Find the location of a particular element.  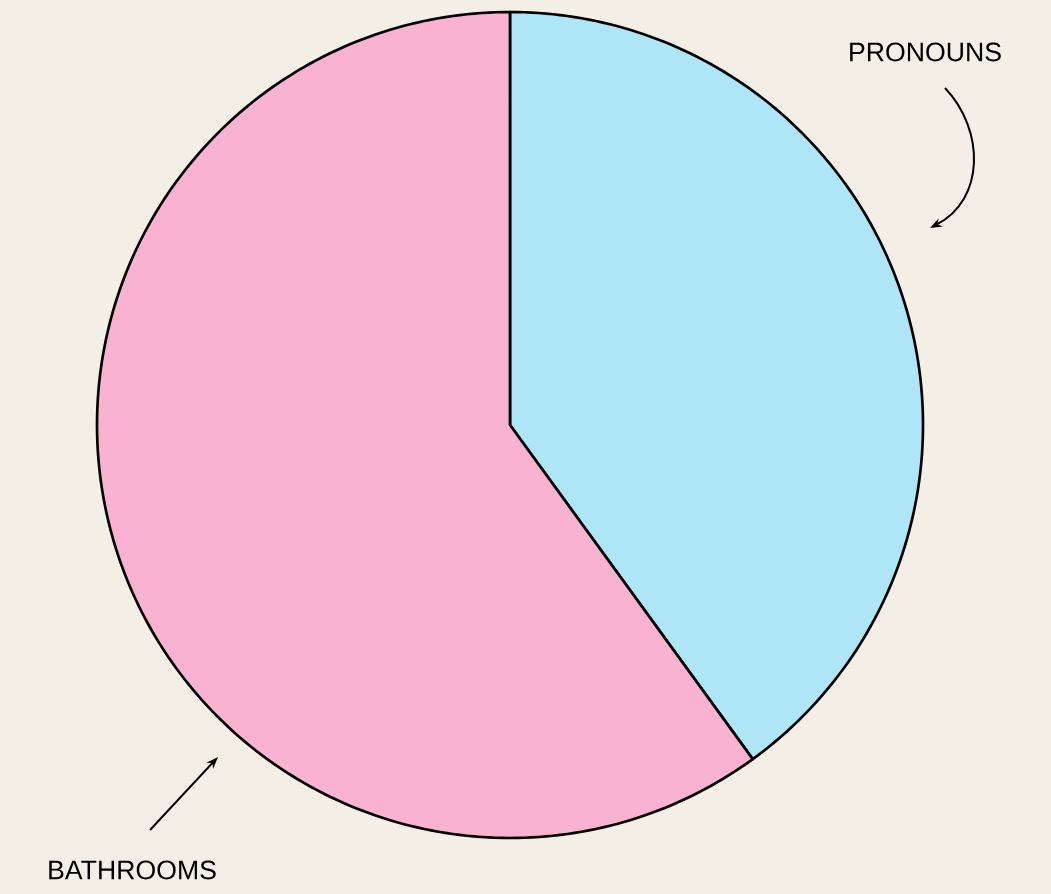

slice-label: BATHROOMS is located at coordinates (132, 870).